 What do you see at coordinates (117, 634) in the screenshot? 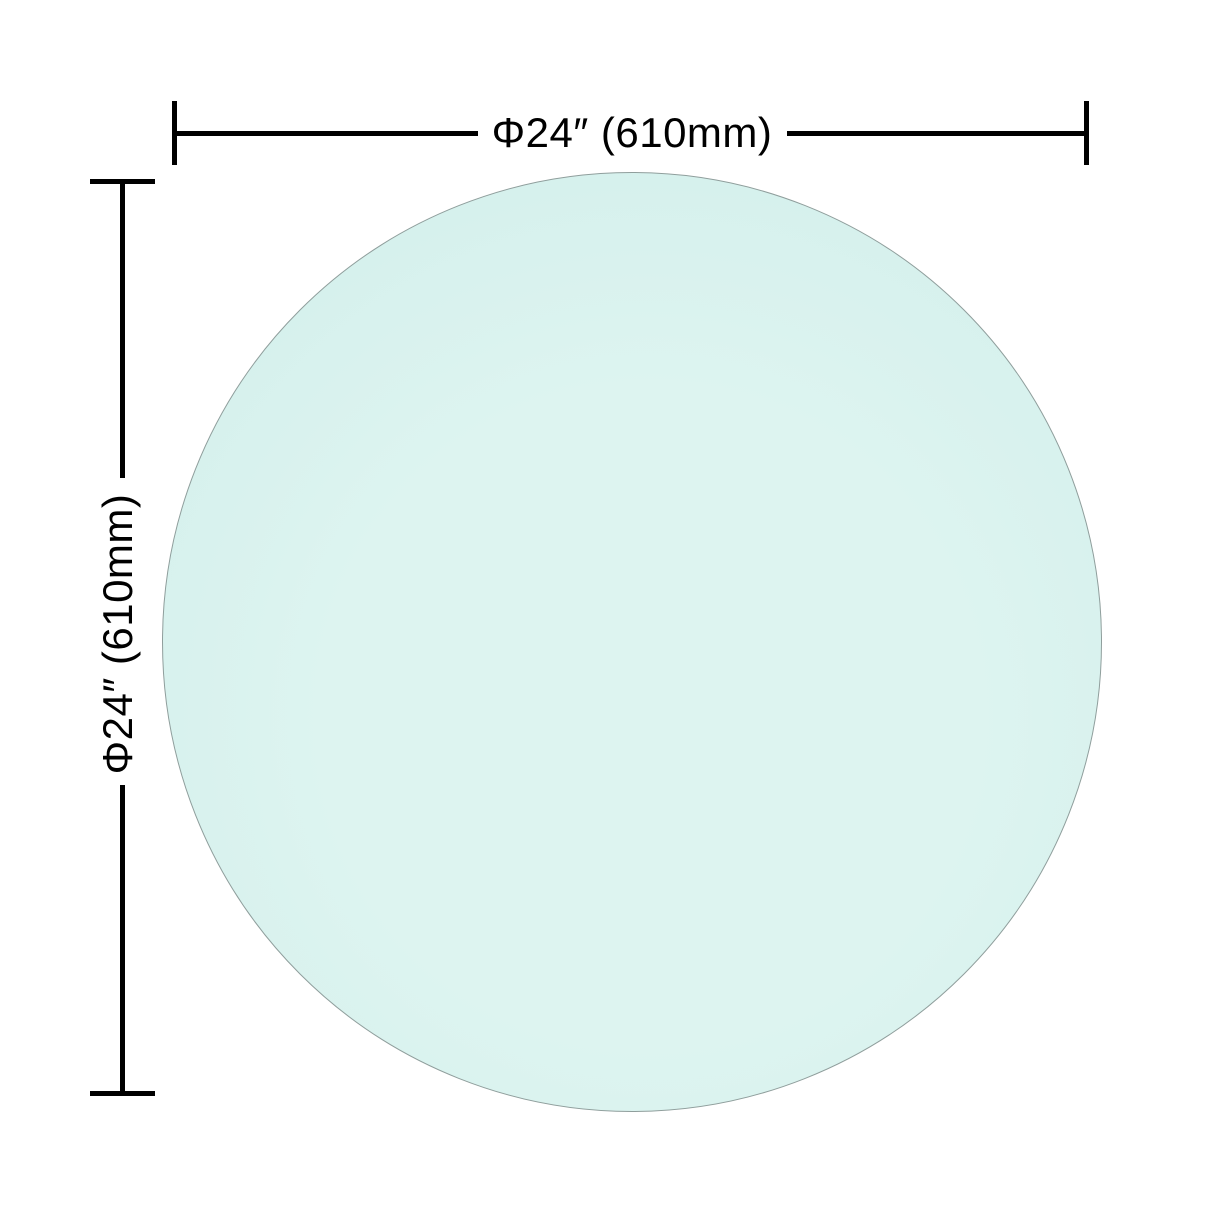
I see `vertical-dimension-label: Φ24″ (610mm)` at bounding box center [117, 634].